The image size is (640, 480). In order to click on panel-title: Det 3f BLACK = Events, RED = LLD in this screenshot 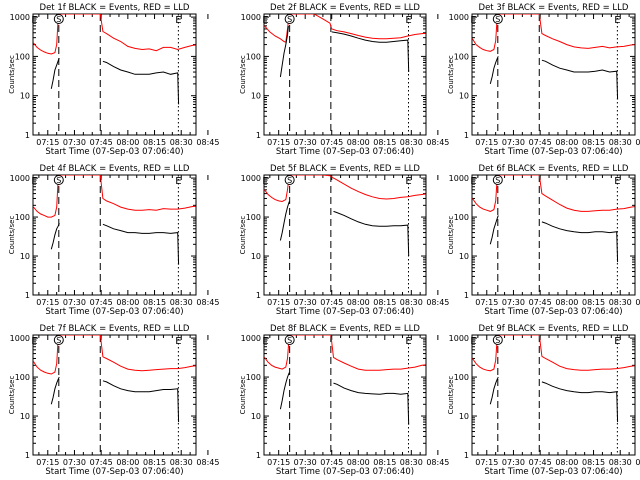, I will do `click(554, 8)`.